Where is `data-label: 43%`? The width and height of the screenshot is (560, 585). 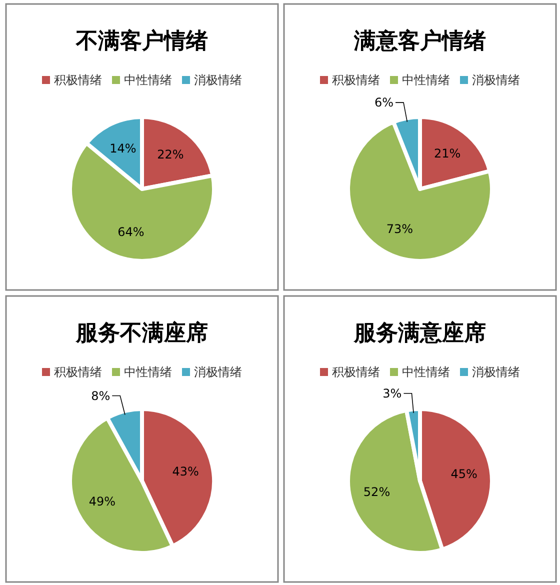 data-label: 43% is located at coordinates (185, 471).